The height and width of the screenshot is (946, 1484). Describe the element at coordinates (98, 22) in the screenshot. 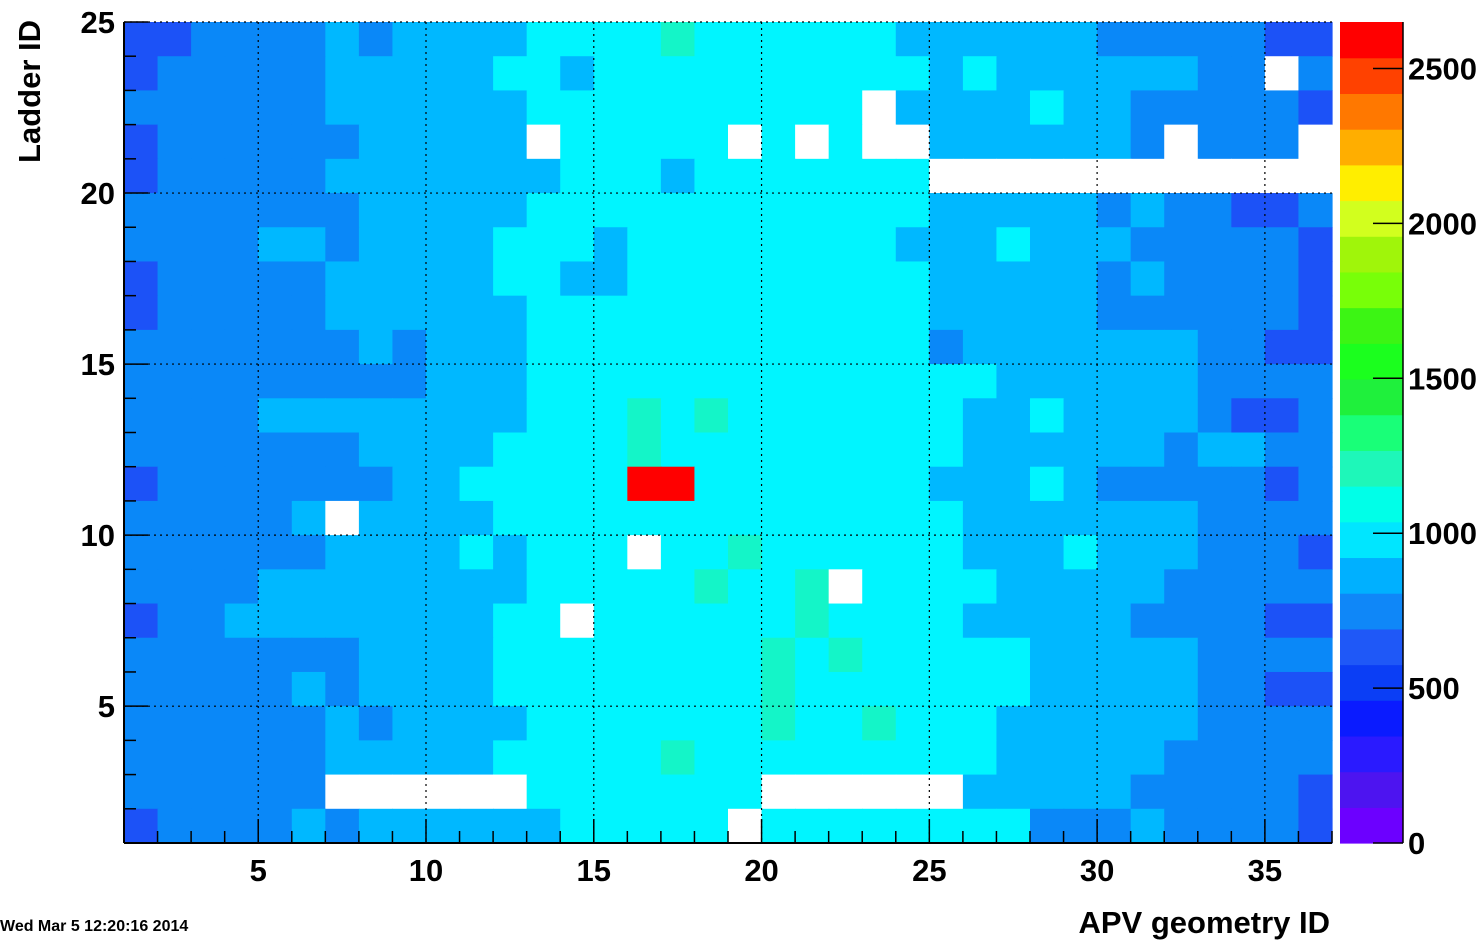

I see `y-tick-label: 25` at that location.